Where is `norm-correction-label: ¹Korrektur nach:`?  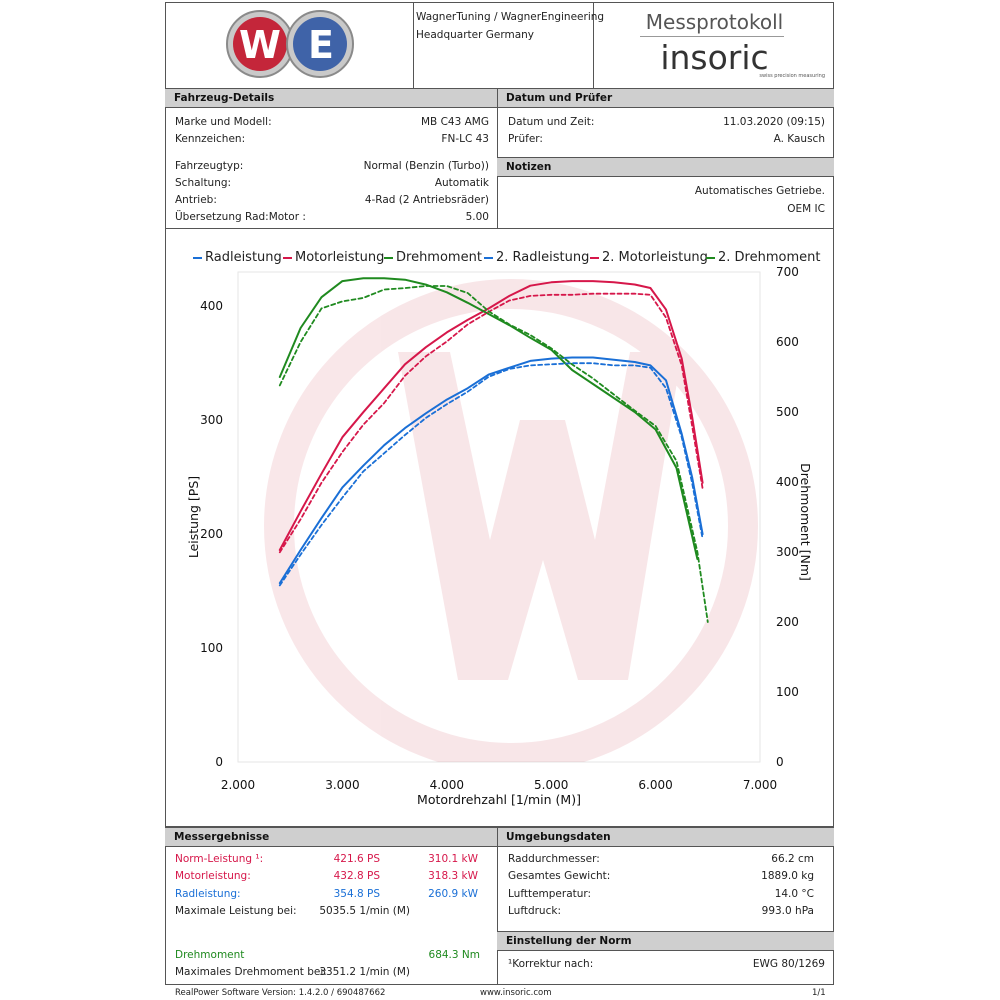
norm-correction-label: ¹Korrektur nach: is located at coordinates (551, 964).